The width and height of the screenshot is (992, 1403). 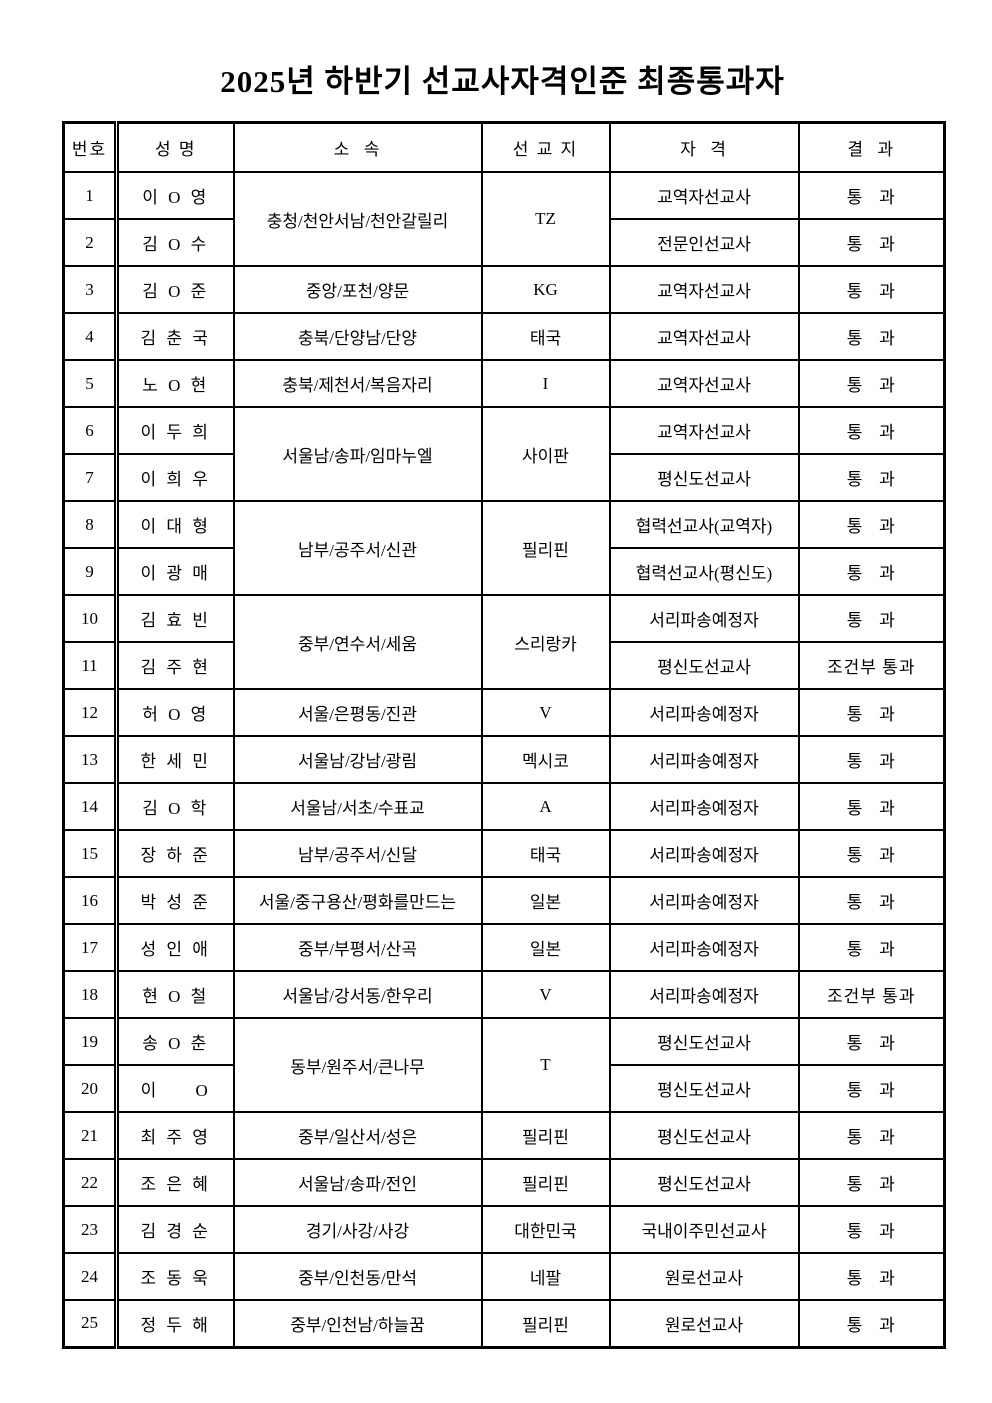 I want to click on cell-affiliation: 중부/일산서/성은, so click(x=357, y=1135).